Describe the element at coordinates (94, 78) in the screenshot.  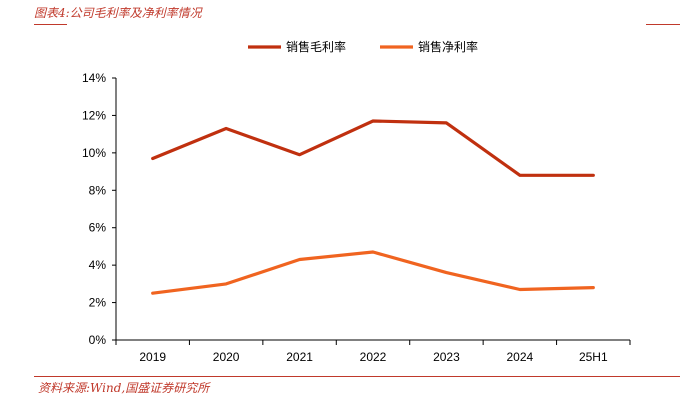
I see `y-tick-label: 14%` at that location.